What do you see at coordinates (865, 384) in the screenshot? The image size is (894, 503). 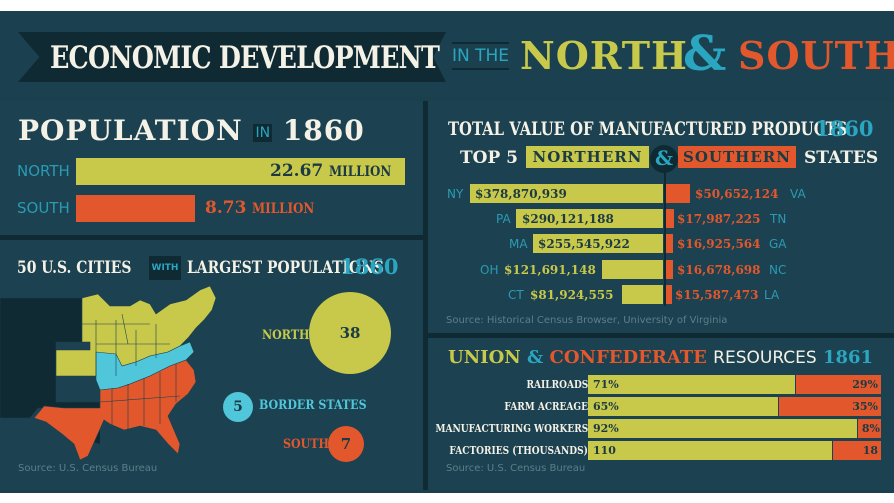 I see `confederate-value: 29%` at bounding box center [865, 384].